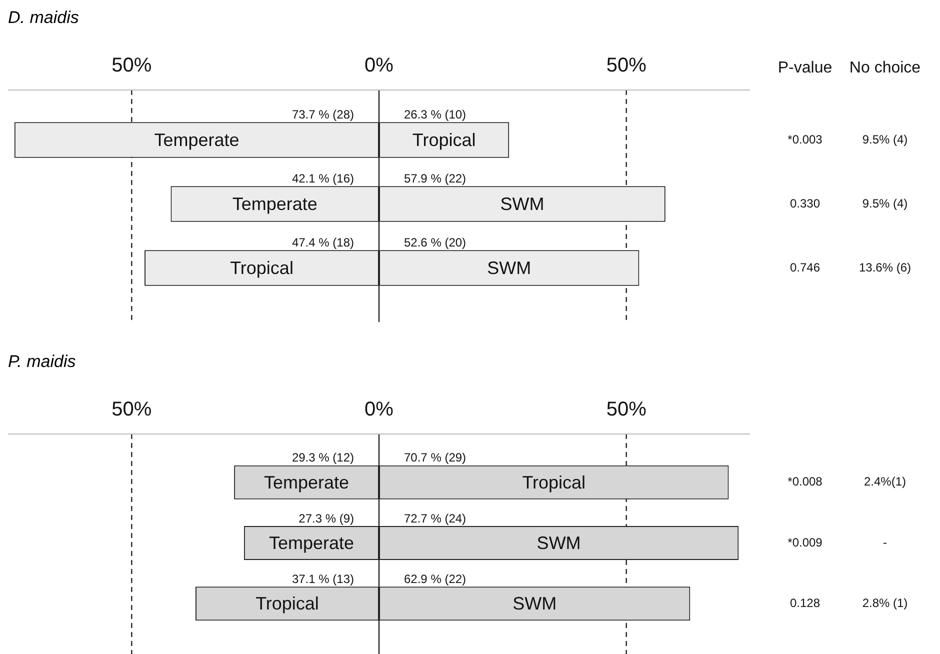 Image resolution: width=940 pixels, height=654 pixels. What do you see at coordinates (805, 542) in the screenshot?
I see `text: *0.009` at bounding box center [805, 542].